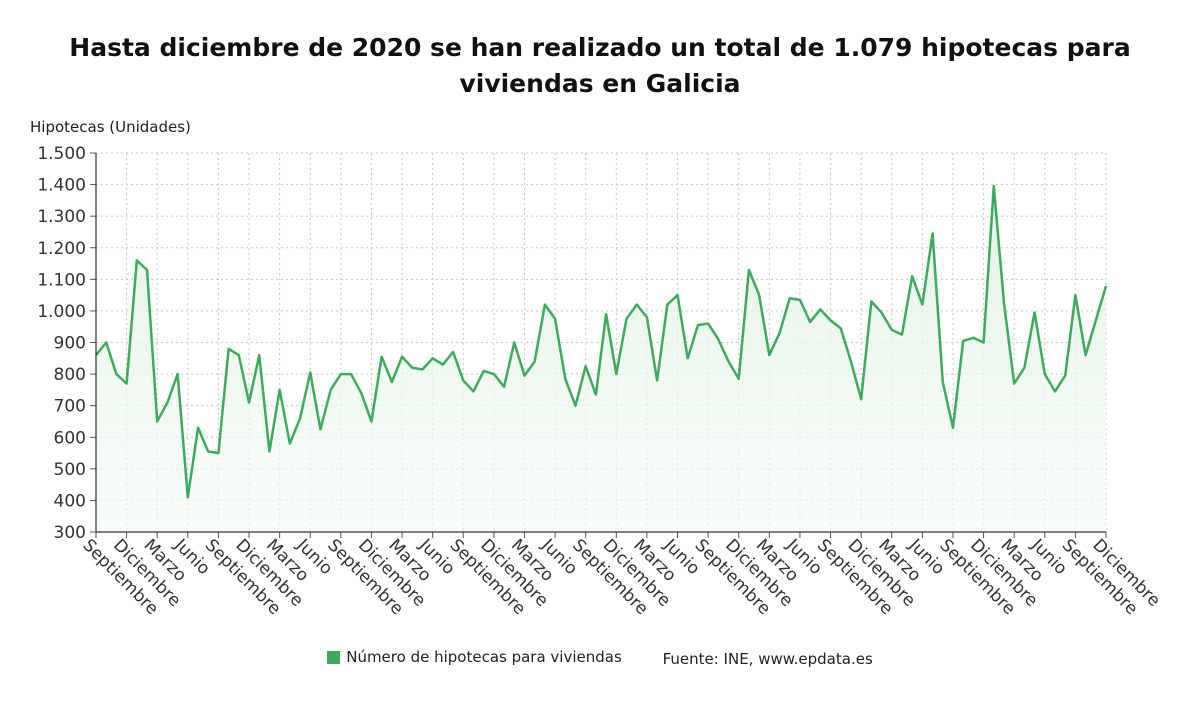  I want to click on y-tick-label: 800, so click(70, 375).